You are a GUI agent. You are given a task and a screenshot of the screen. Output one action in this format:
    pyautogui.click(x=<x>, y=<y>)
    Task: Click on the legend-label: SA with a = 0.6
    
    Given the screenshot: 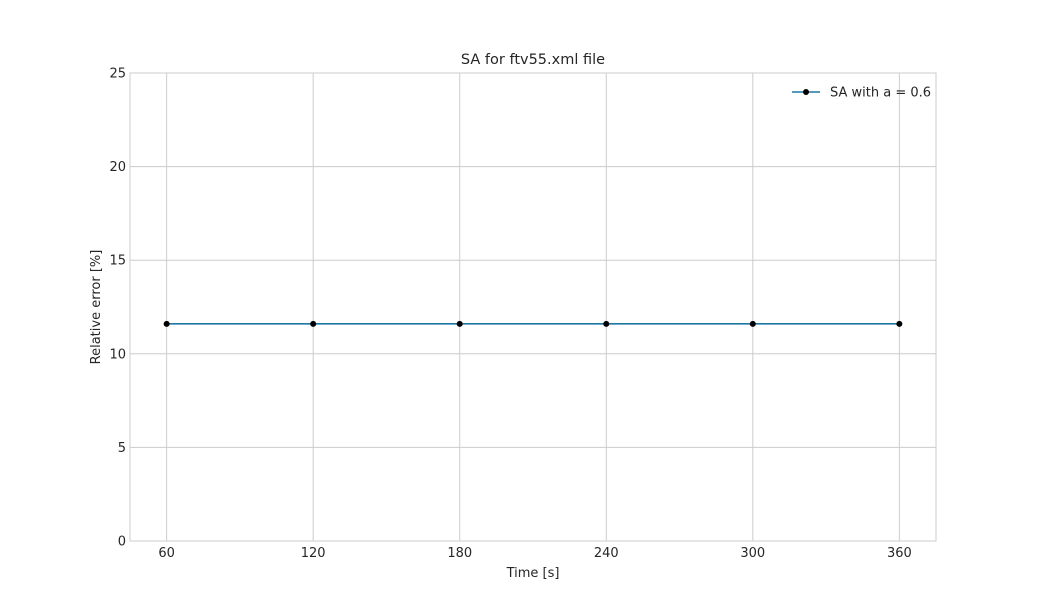 What is the action you would take?
    pyautogui.click(x=880, y=93)
    